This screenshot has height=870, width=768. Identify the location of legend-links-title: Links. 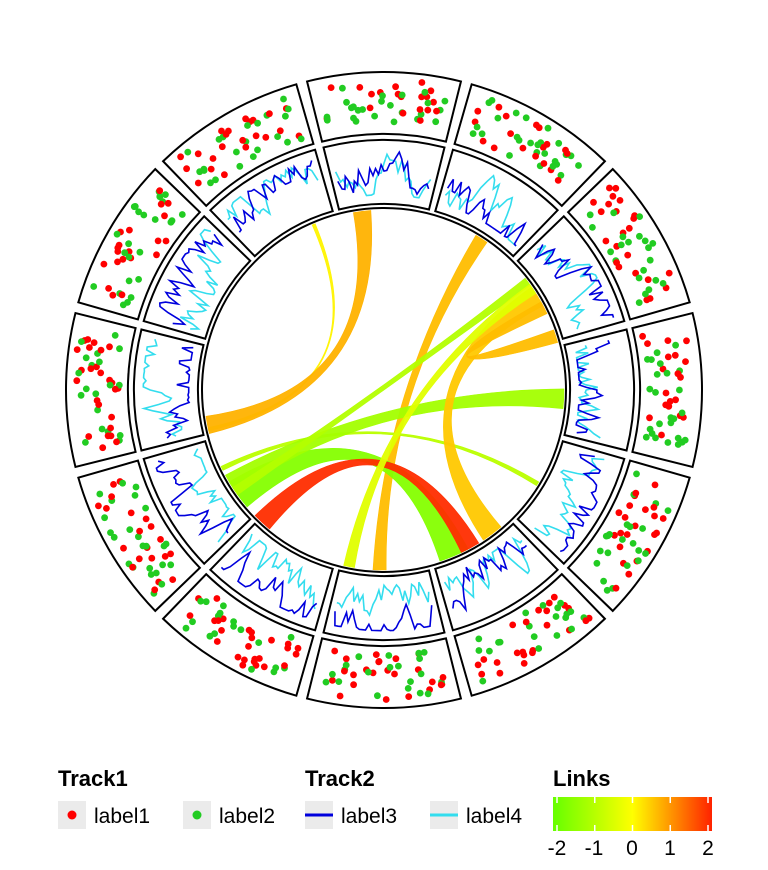
(581, 778).